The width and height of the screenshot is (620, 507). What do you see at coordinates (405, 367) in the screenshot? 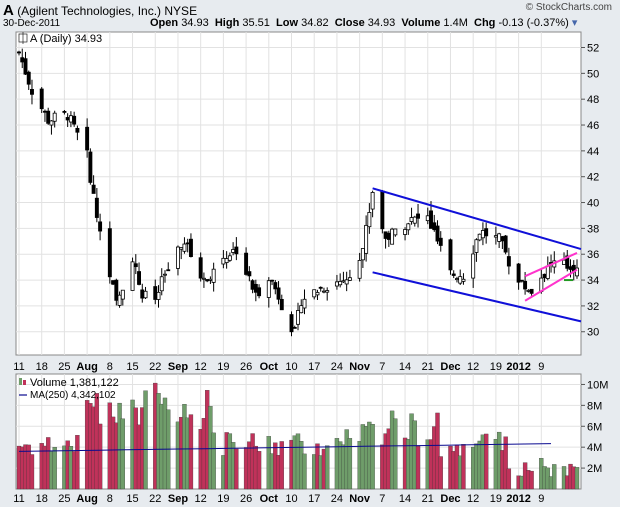
I see `x-tick-label: 14` at bounding box center [405, 367].